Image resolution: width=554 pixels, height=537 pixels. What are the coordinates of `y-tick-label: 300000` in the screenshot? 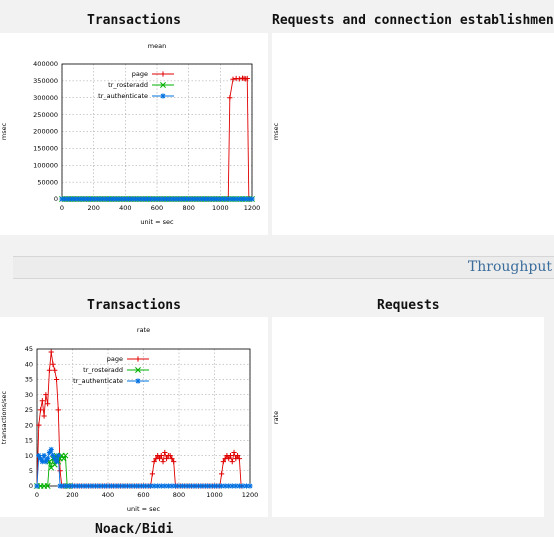 It's located at (45, 98).